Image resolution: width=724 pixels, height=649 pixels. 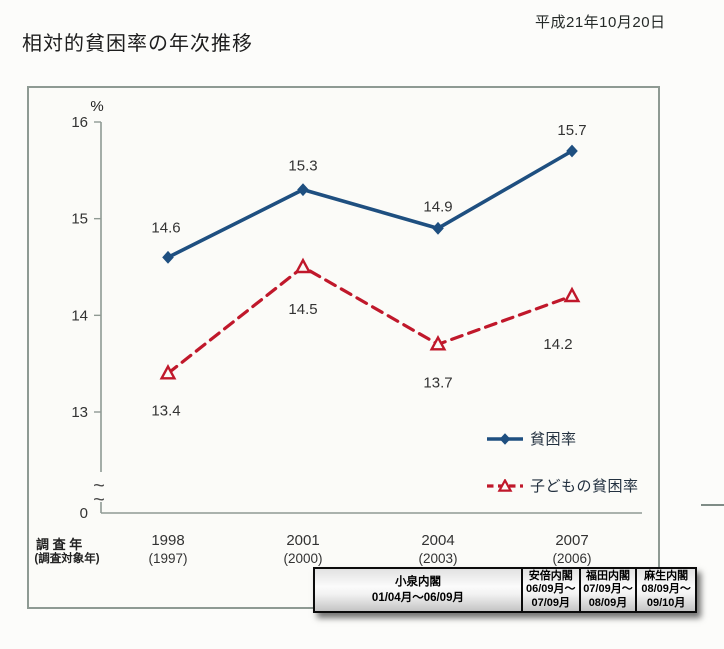 What do you see at coordinates (79, 219) in the screenshot?
I see `y-axis-tick-label: 15` at bounding box center [79, 219].